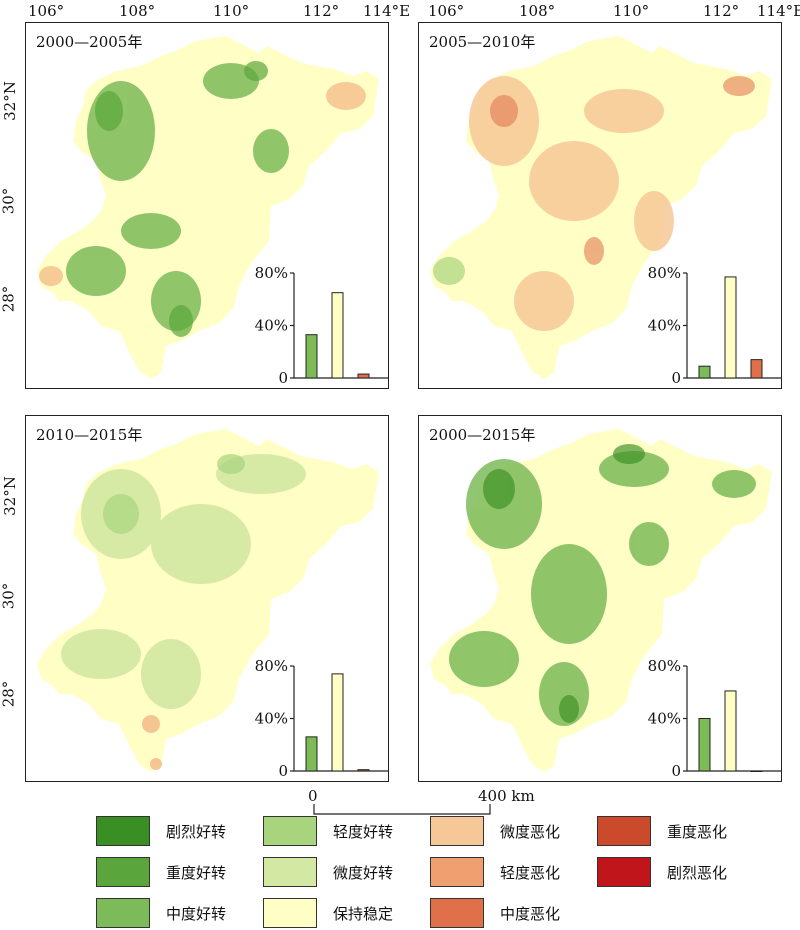  Describe the element at coordinates (495, 831) in the screenshot. I see `legend-item: 微度恶化` at that location.